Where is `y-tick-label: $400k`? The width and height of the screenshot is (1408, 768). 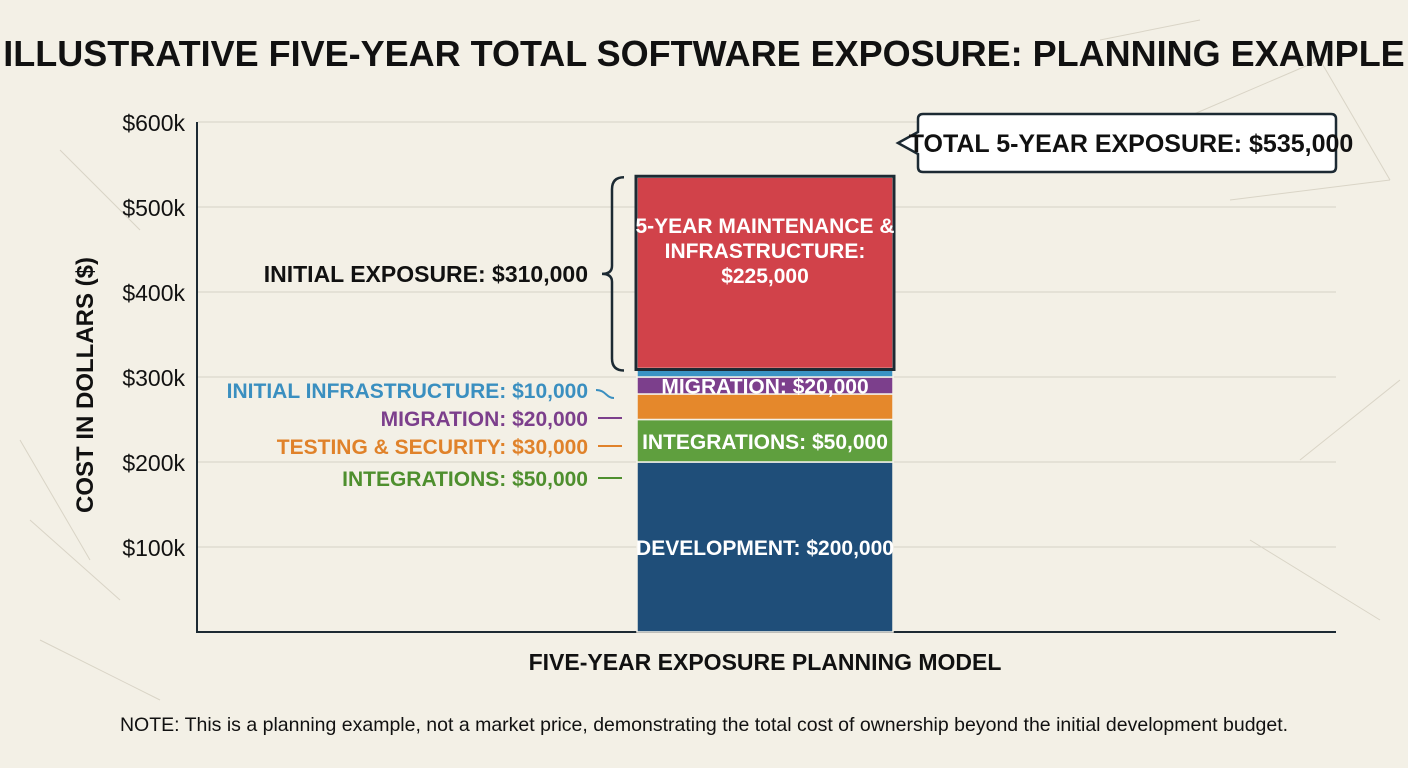
y-tick-label: $400k is located at coordinates (153, 293).